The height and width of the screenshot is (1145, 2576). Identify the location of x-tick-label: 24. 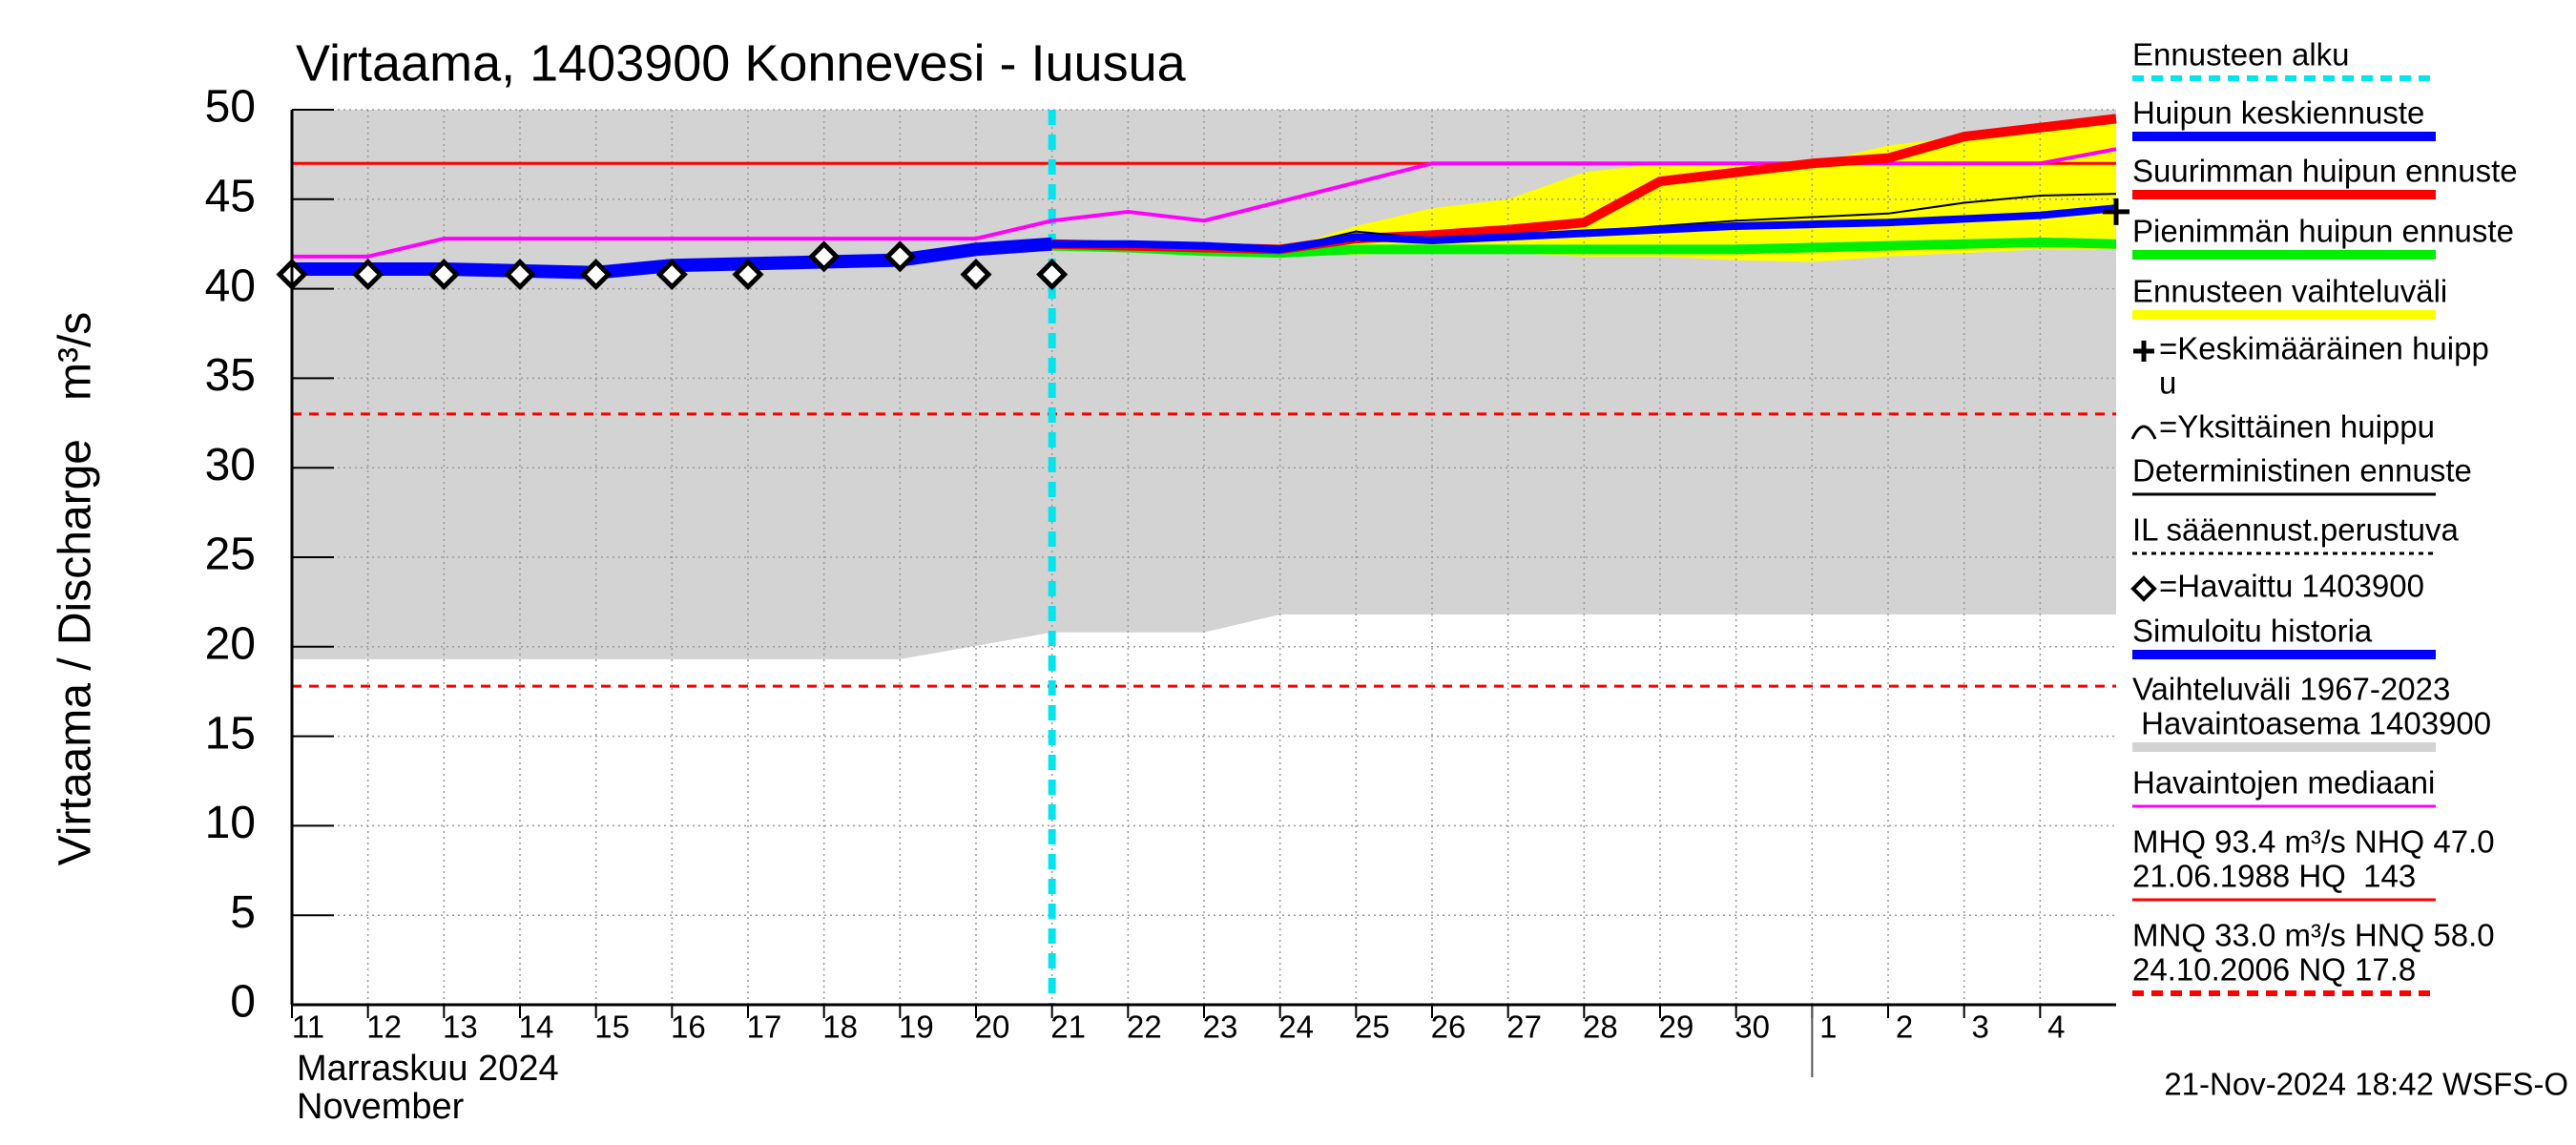
(1296, 1027).